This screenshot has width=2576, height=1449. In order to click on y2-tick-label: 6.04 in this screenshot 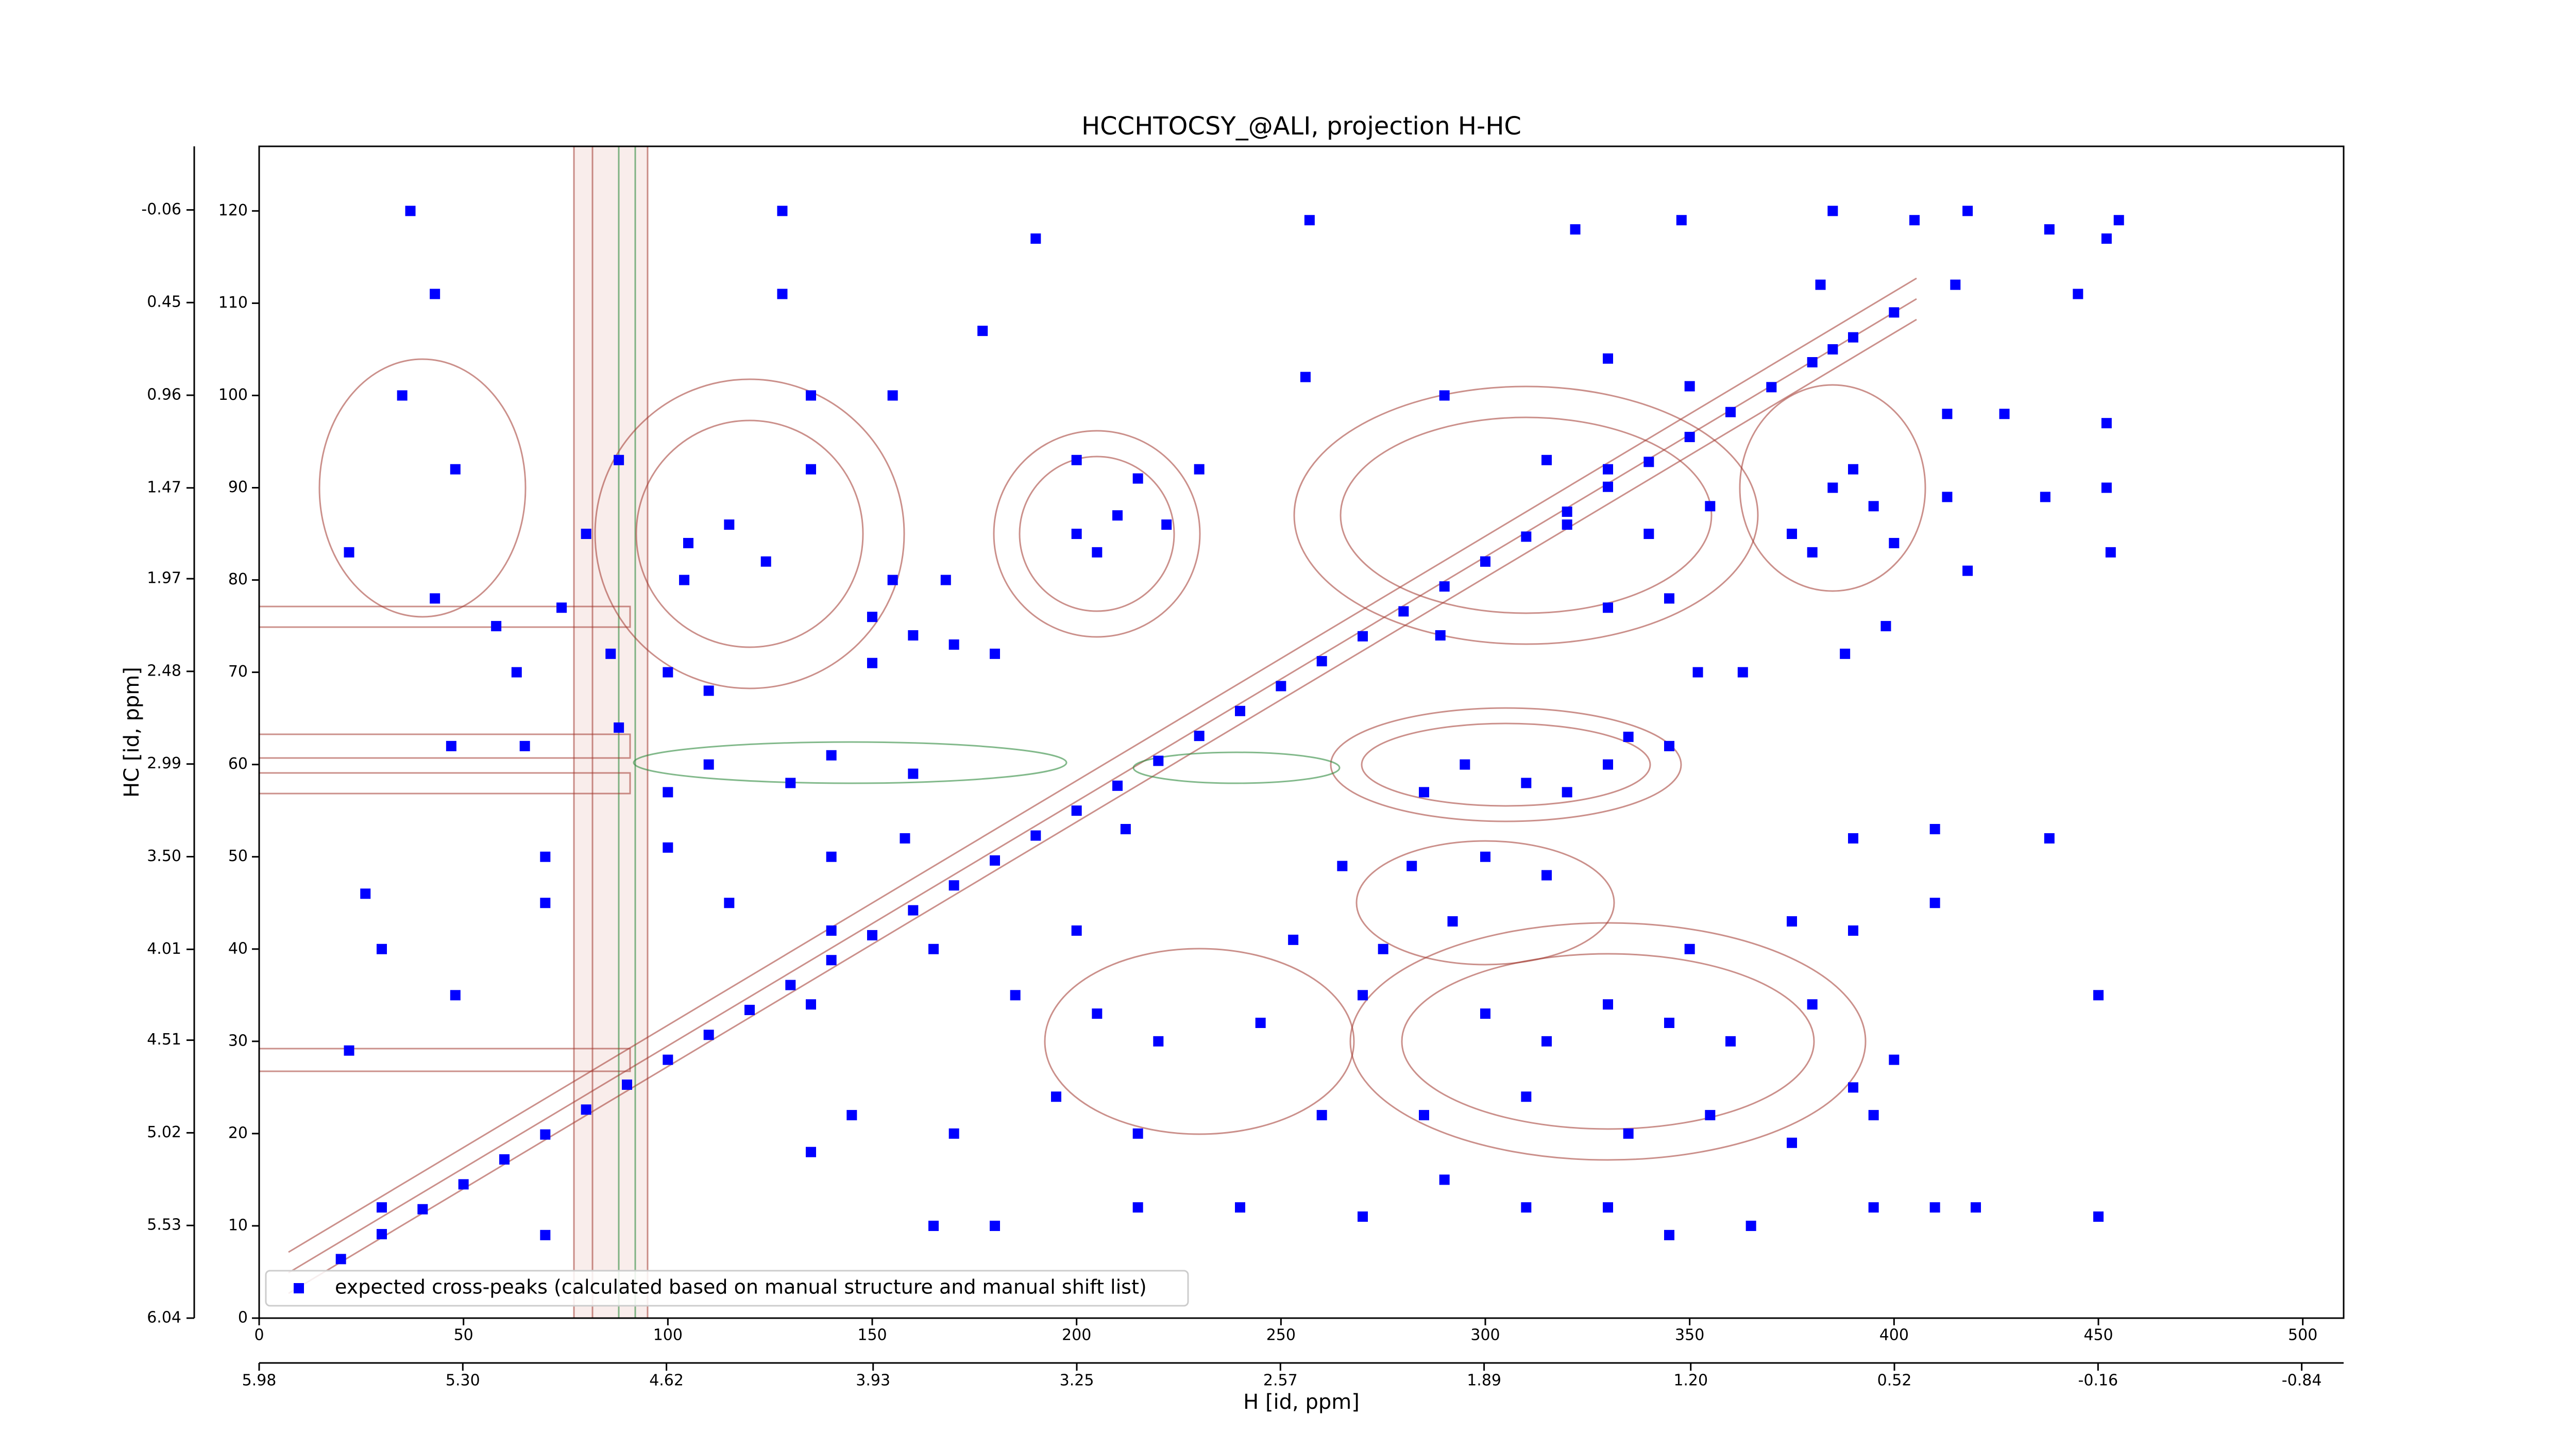, I will do `click(164, 1318)`.